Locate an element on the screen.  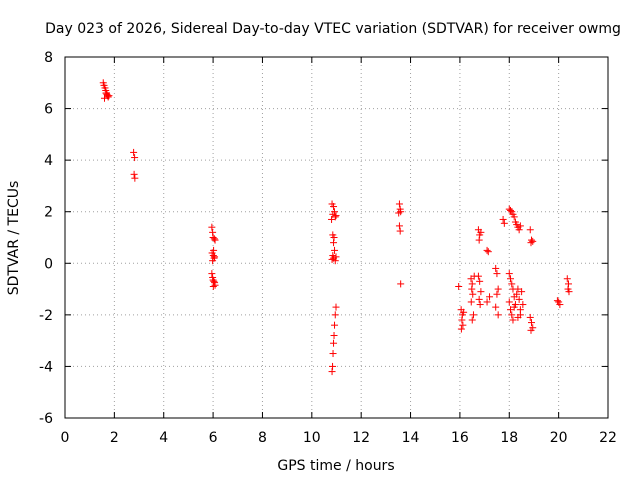
y-tick-label: 8 is located at coordinates (48, 58).